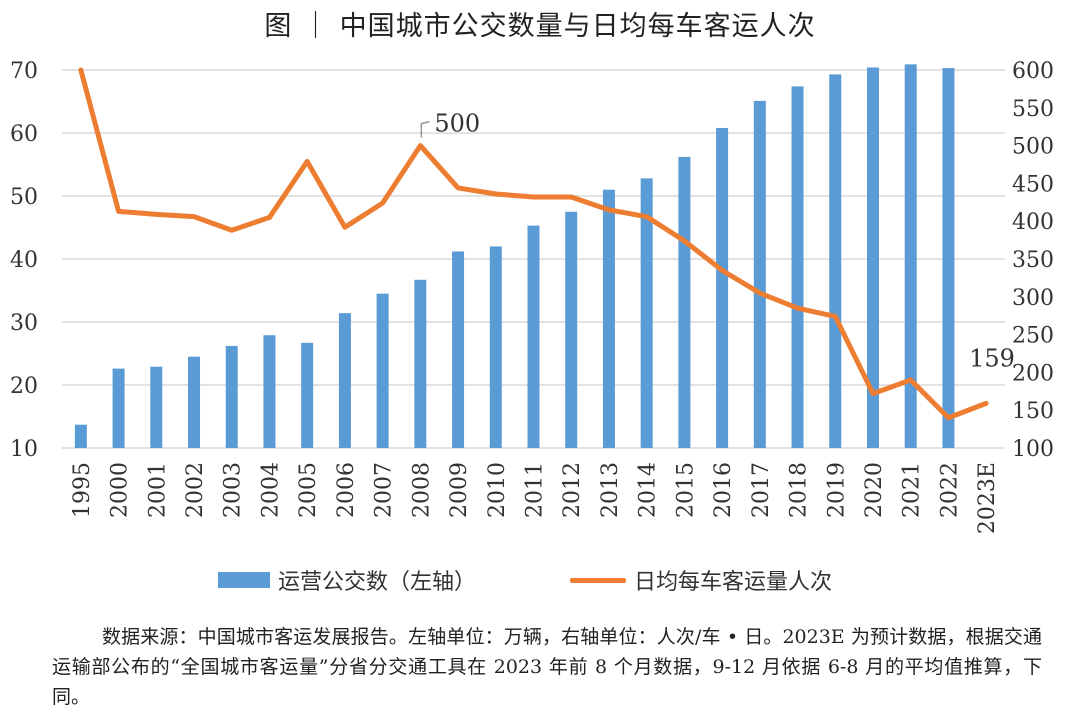 This screenshot has width=1080, height=717. What do you see at coordinates (425, 129) in the screenshot?
I see `annotation-leader` at bounding box center [425, 129].